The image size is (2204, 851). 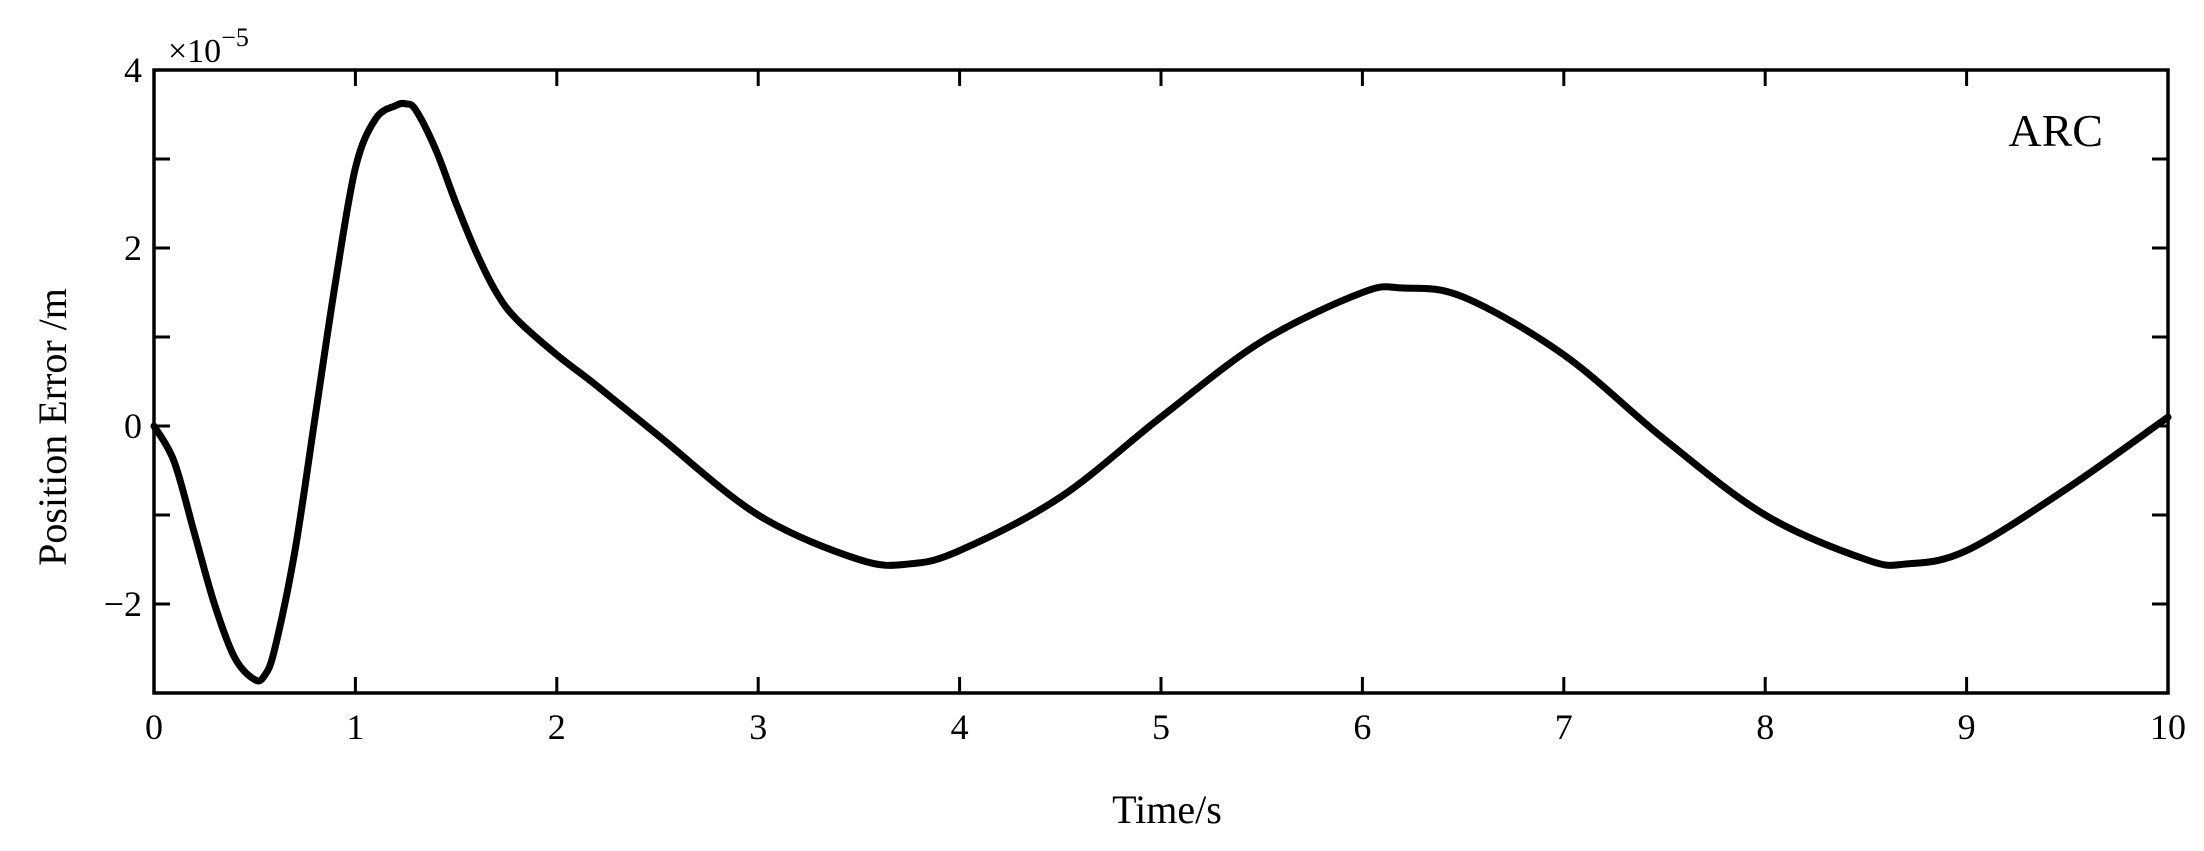 What do you see at coordinates (1564, 727) in the screenshot?
I see `x-tick-label: 7` at bounding box center [1564, 727].